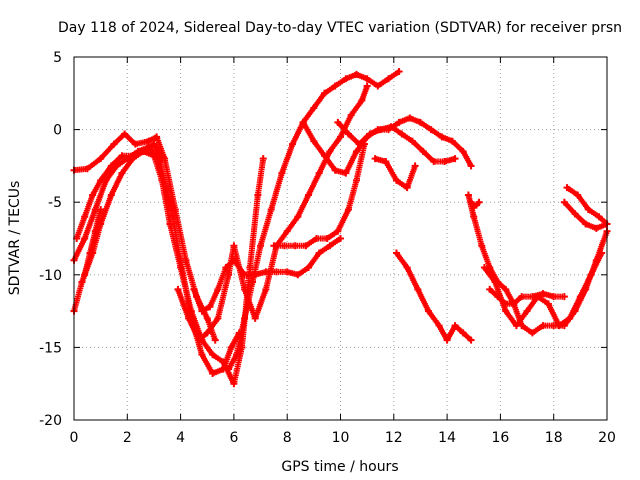 This screenshot has width=640, height=480. I want to click on x-tick-label: 8, so click(287, 438).